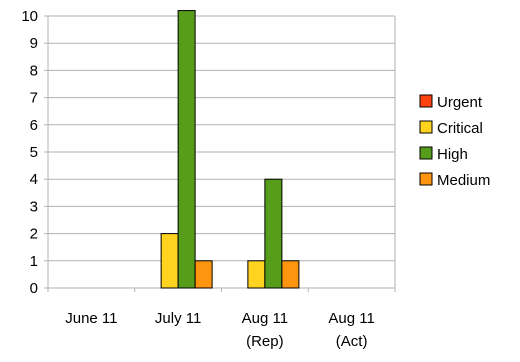  What do you see at coordinates (460, 102) in the screenshot?
I see `legend-label: Urgent` at bounding box center [460, 102].